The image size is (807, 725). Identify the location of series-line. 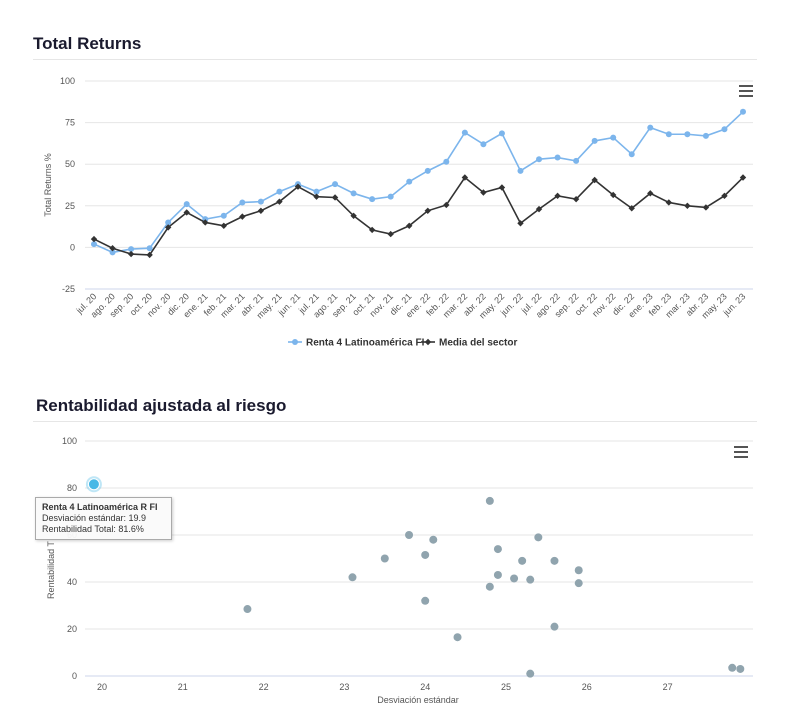
(418, 216).